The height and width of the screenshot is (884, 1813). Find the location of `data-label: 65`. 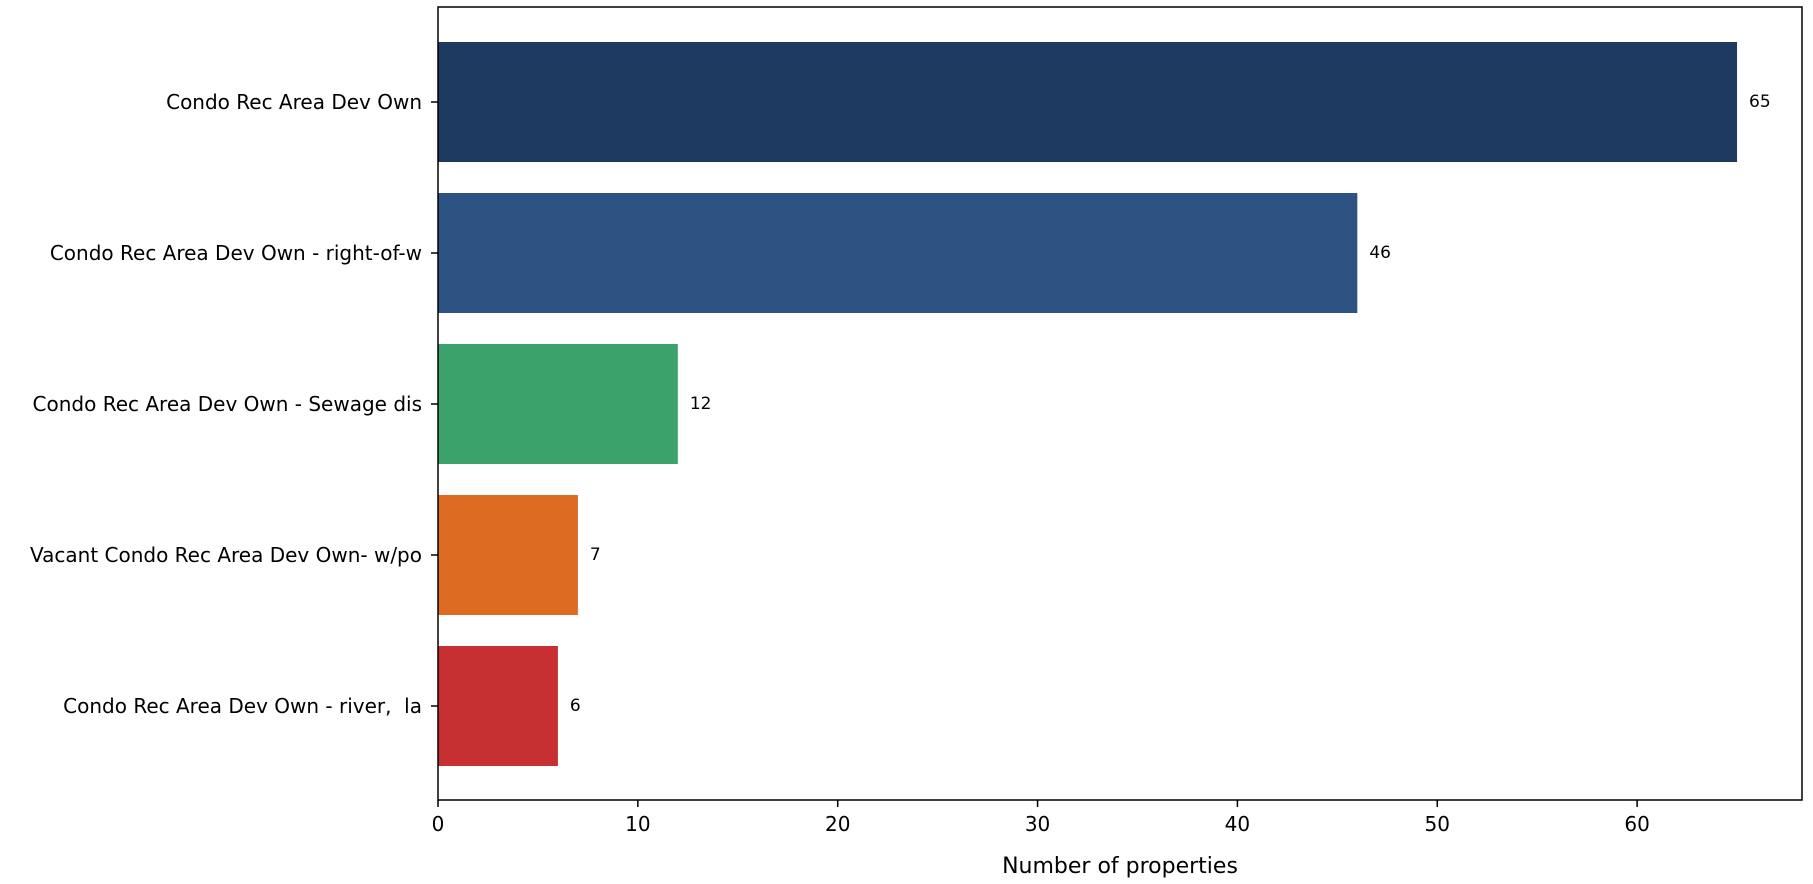

data-label: 65 is located at coordinates (1760, 102).